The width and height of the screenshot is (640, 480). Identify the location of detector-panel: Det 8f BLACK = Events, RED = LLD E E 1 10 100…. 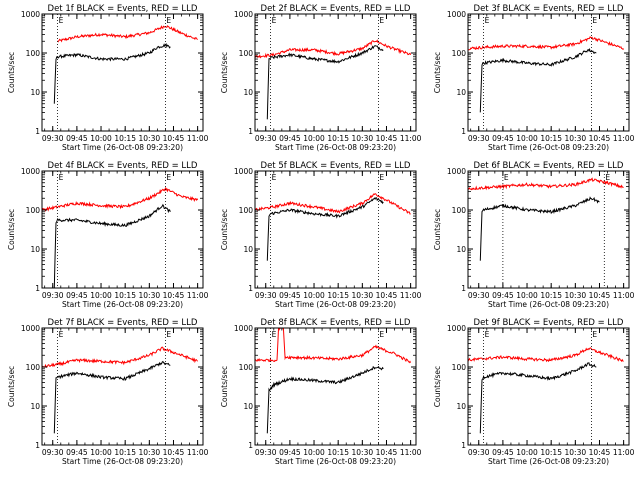
(321, 392).